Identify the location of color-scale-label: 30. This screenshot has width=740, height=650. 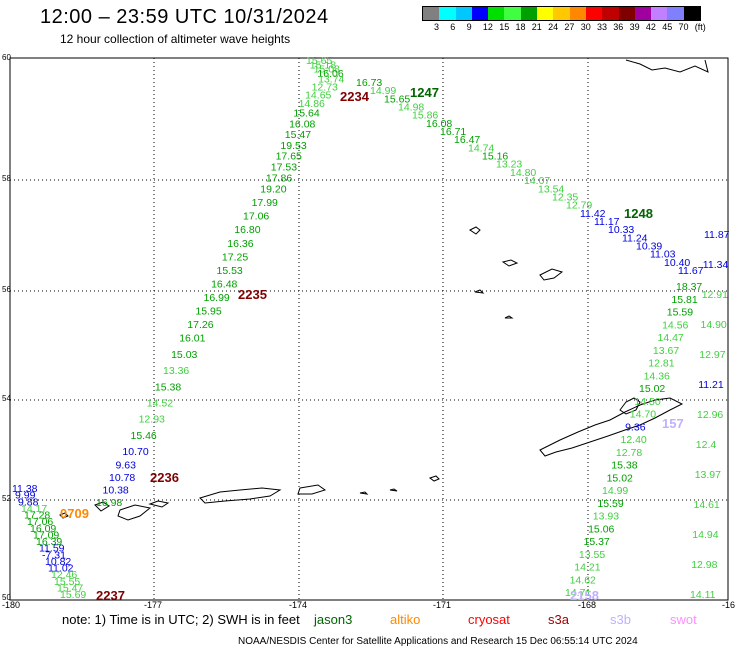
(585, 27).